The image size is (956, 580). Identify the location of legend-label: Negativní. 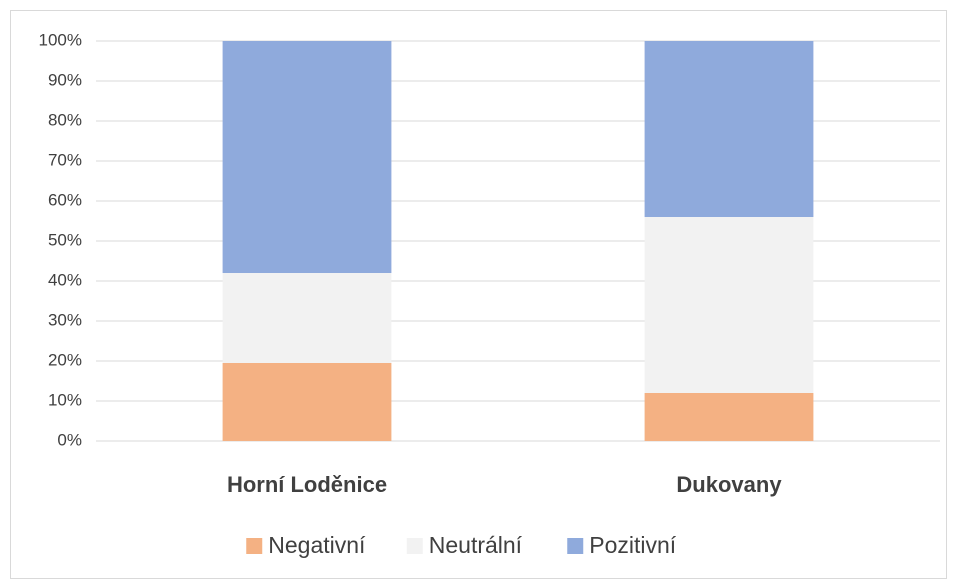
(317, 545).